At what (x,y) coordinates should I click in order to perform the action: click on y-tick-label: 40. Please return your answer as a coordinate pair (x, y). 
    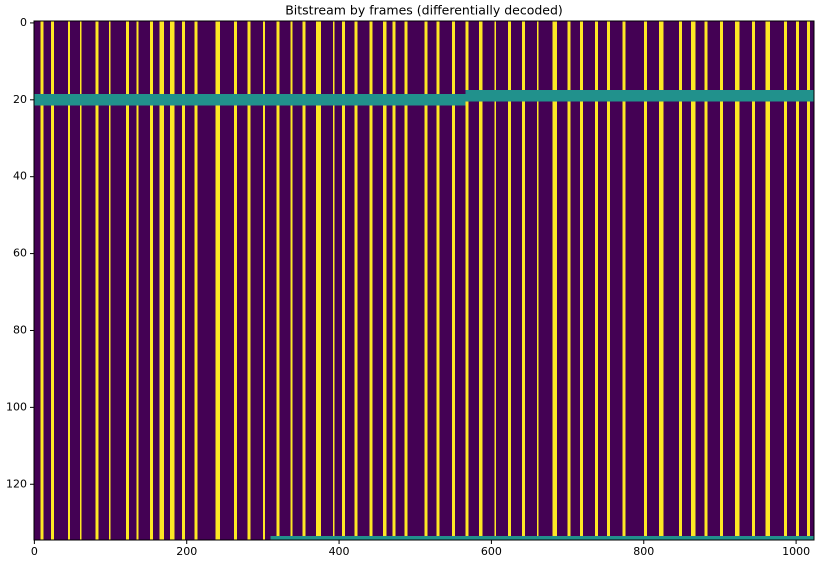
    Looking at the image, I should click on (20, 176).